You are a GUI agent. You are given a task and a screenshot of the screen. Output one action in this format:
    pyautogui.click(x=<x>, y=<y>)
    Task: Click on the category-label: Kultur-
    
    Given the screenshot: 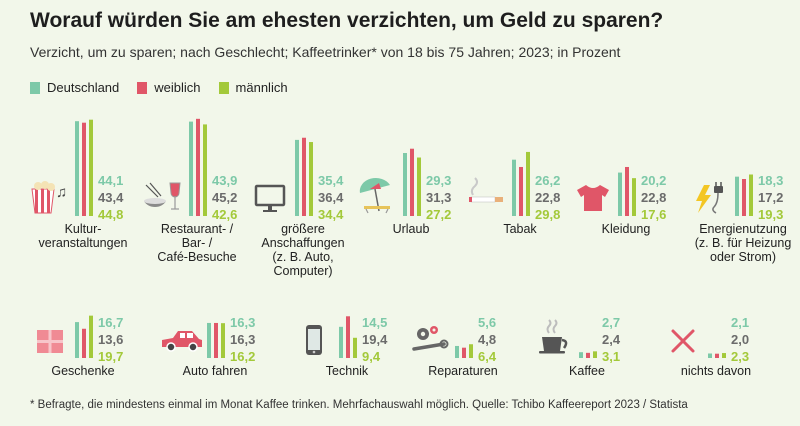 What is the action you would take?
    pyautogui.click(x=83, y=229)
    